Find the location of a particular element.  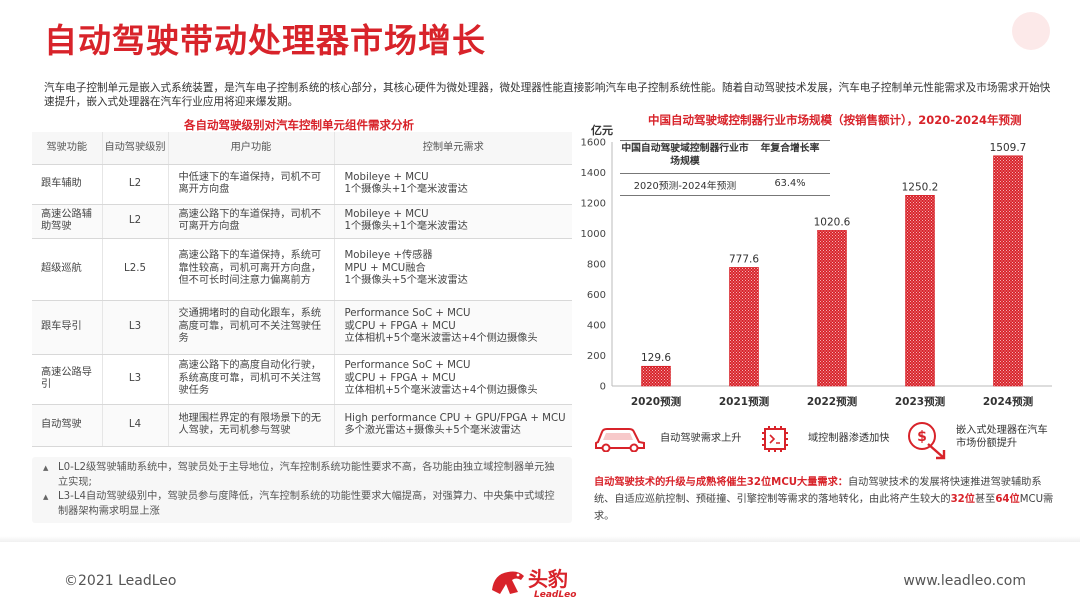

bar-value-label: 777.6 is located at coordinates (744, 259).